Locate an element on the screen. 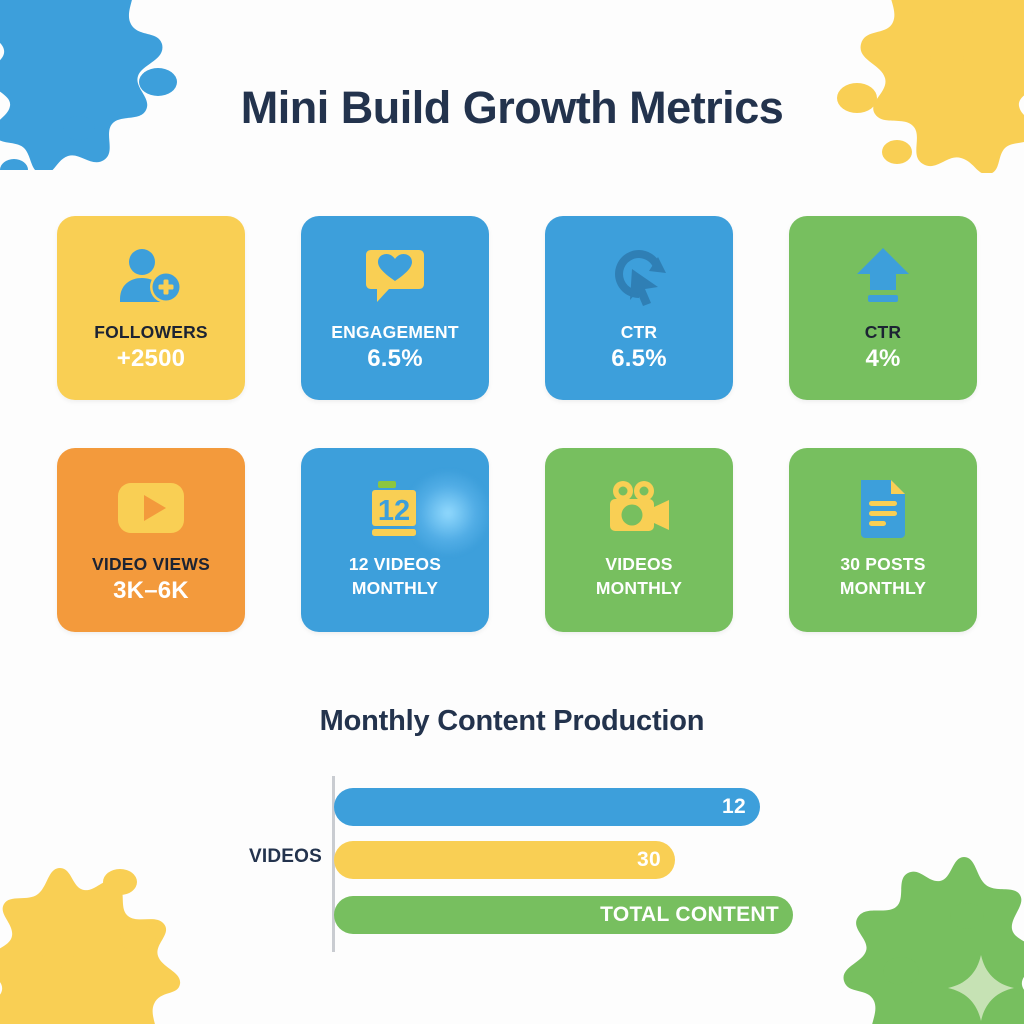 The image size is (1024, 1024). chart-bar-label: 30 is located at coordinates (649, 859).